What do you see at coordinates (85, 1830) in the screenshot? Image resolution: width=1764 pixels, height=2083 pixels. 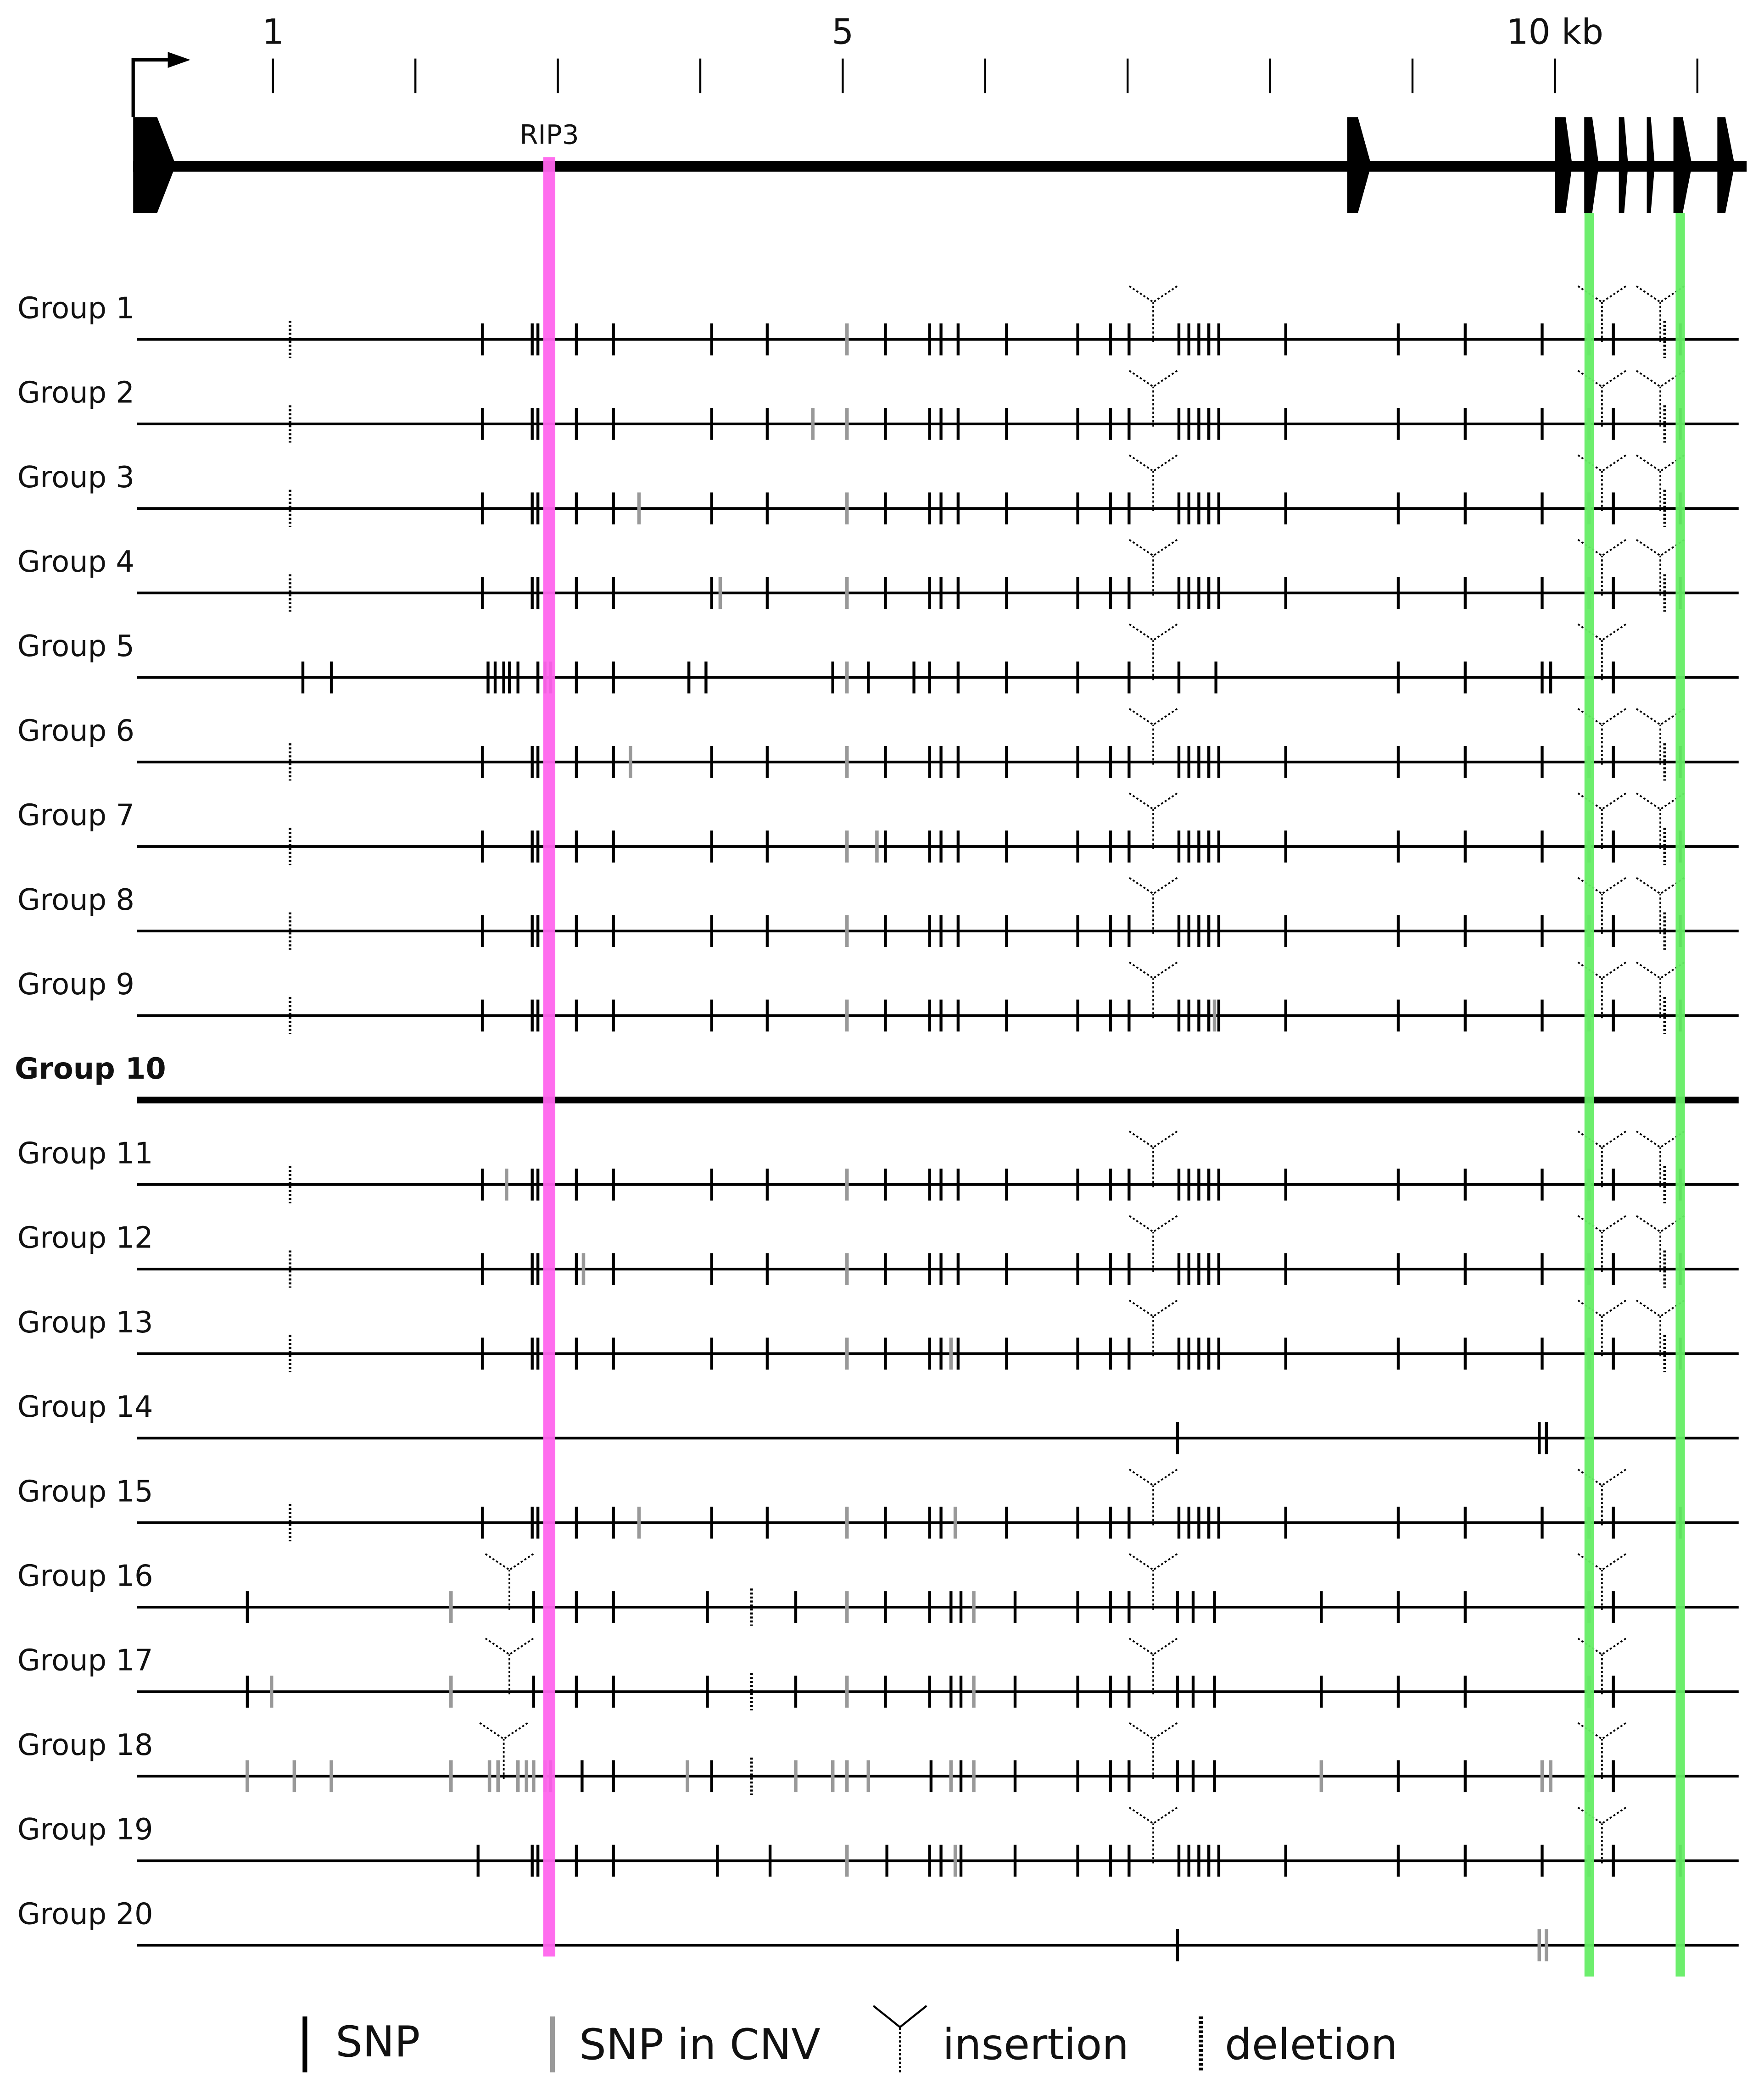 I see `group-label: Group 19` at bounding box center [85, 1830].